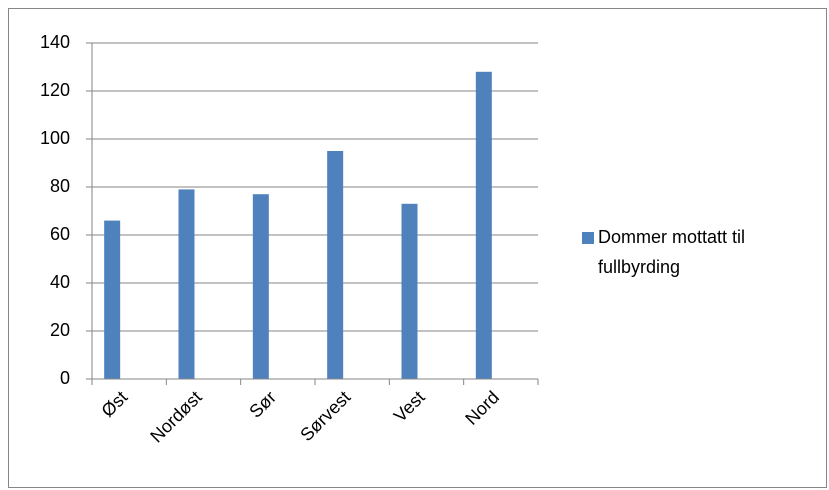 Image resolution: width=829 pixels, height=490 pixels. What do you see at coordinates (65, 378) in the screenshot?
I see `y-tick-label: 0` at bounding box center [65, 378].